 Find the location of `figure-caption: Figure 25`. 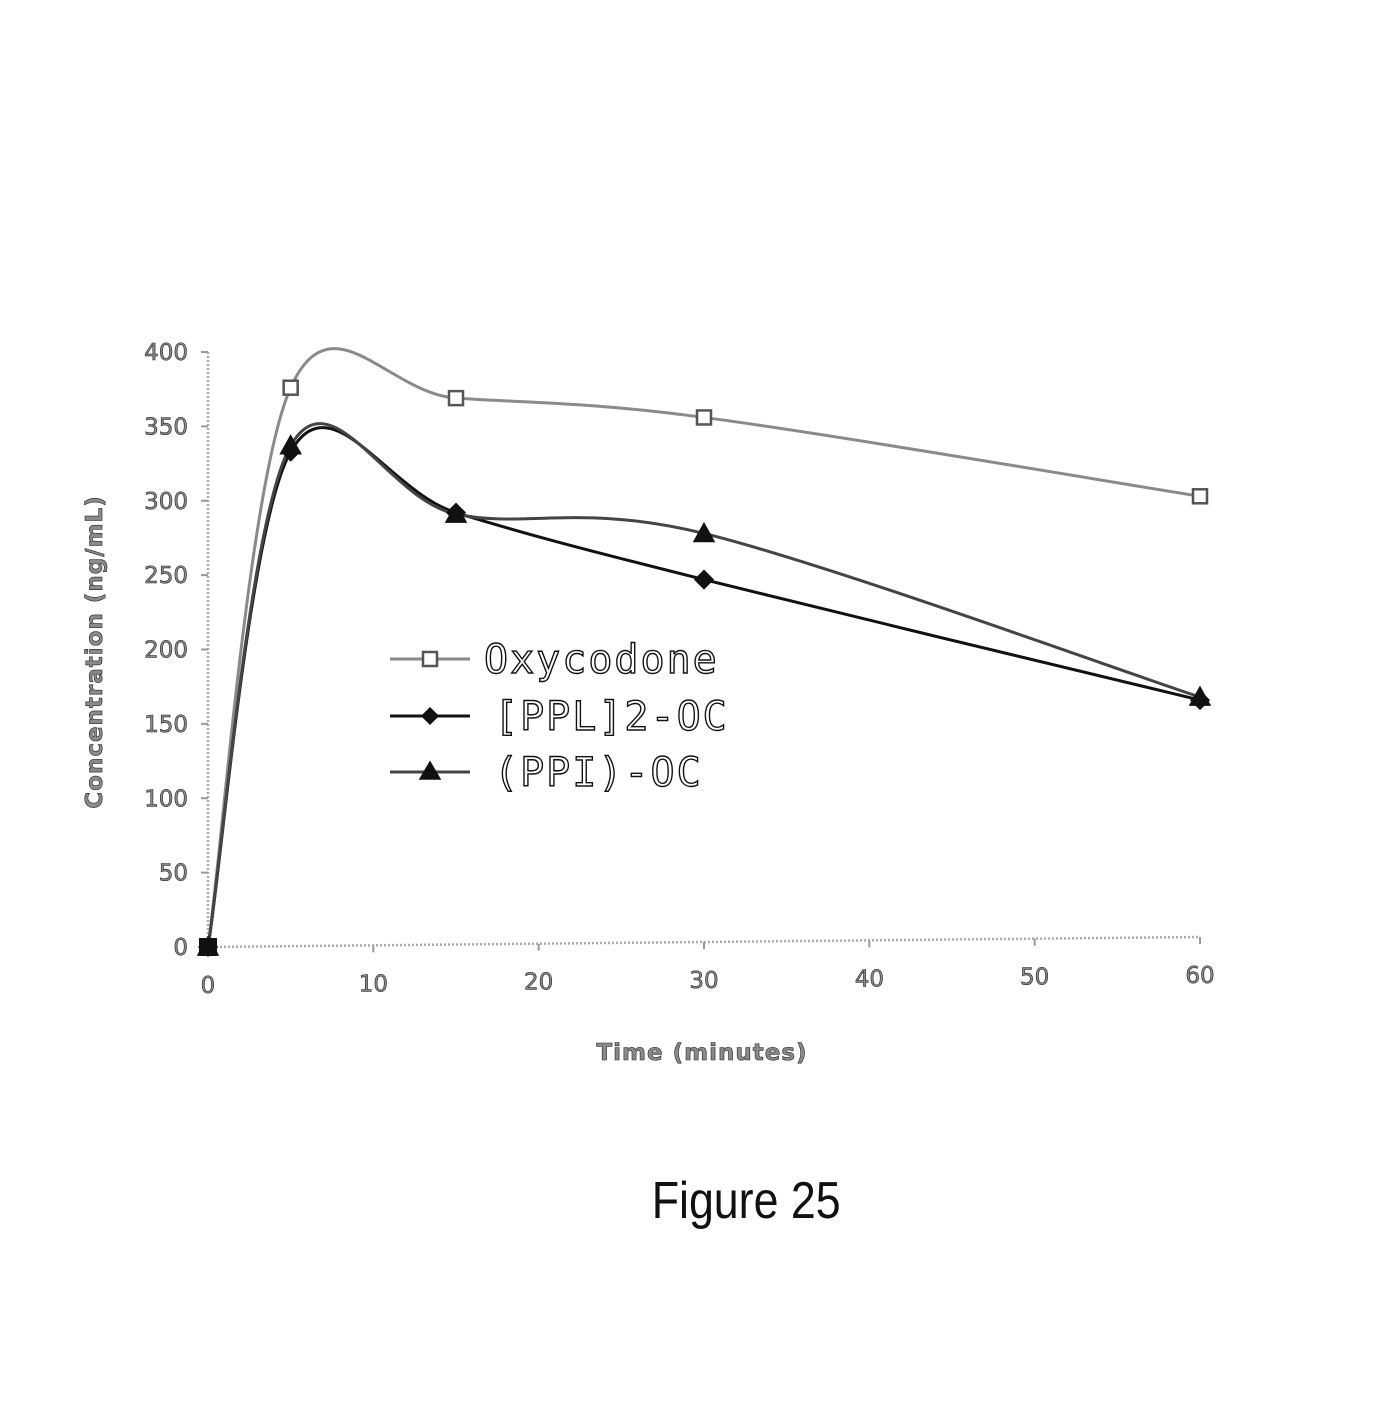

figure-caption: Figure 25 is located at coordinates (746, 1201).